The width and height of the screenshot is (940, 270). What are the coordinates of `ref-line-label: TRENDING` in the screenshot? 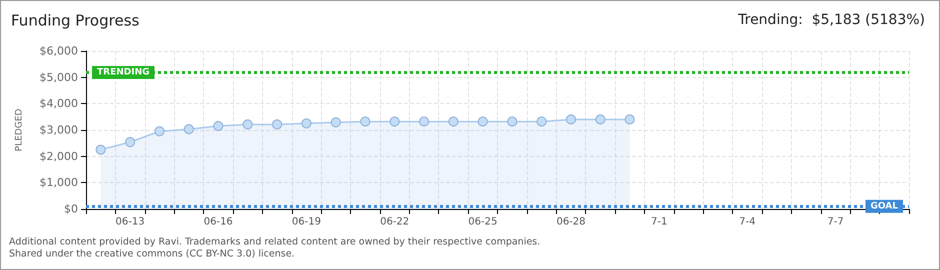 It's located at (123, 73).